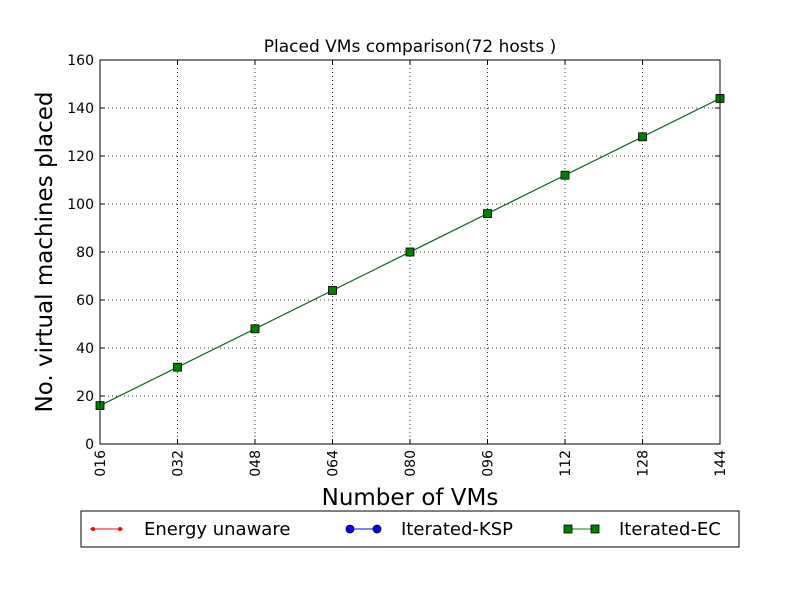 The width and height of the screenshot is (800, 600). Describe the element at coordinates (85, 301) in the screenshot. I see `y-tick-label: 60` at that location.